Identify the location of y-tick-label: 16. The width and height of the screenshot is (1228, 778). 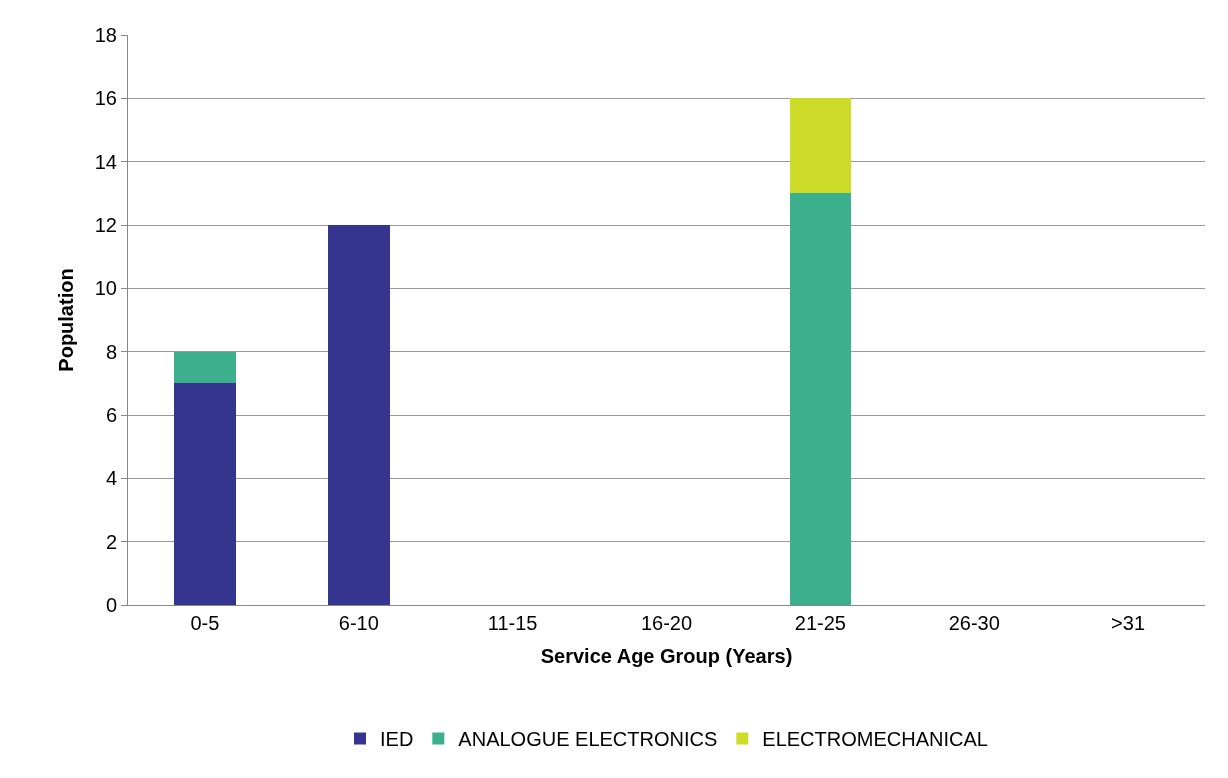
(105, 98).